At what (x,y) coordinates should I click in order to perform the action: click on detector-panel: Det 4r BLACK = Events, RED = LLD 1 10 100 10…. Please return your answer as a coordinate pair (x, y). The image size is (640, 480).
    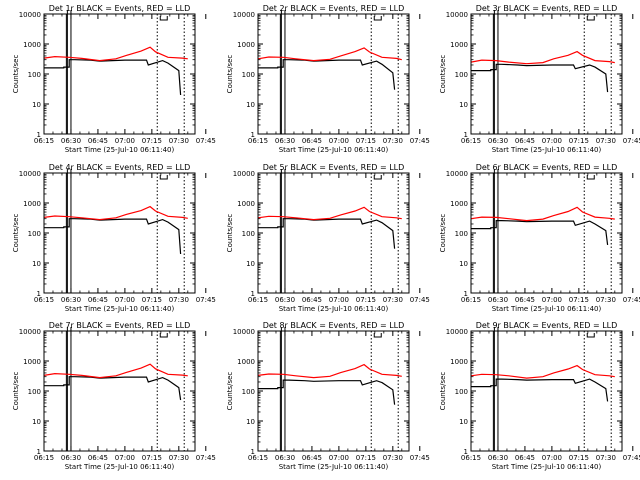
    Looking at the image, I should click on (114, 238).